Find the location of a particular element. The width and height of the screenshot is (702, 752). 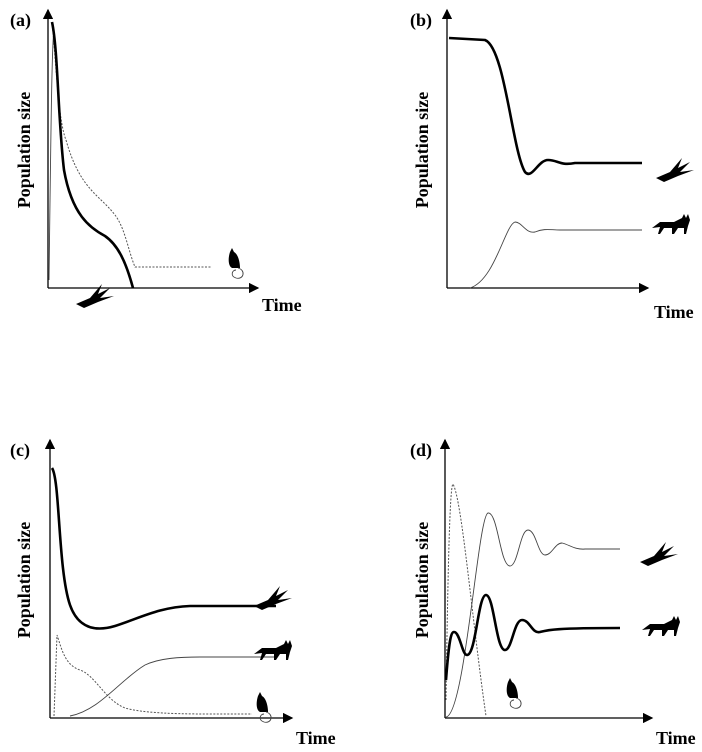

panel-label: (a) is located at coordinates (20, 20).